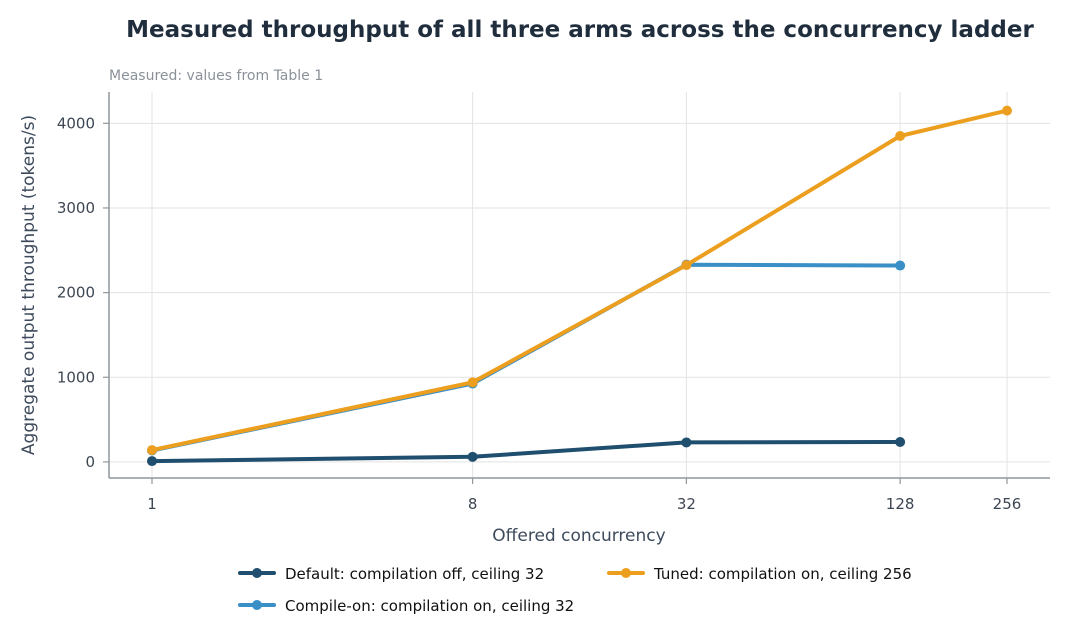 The image size is (1065, 640). What do you see at coordinates (152, 504) in the screenshot?
I see `x-tick-label: 1` at bounding box center [152, 504].